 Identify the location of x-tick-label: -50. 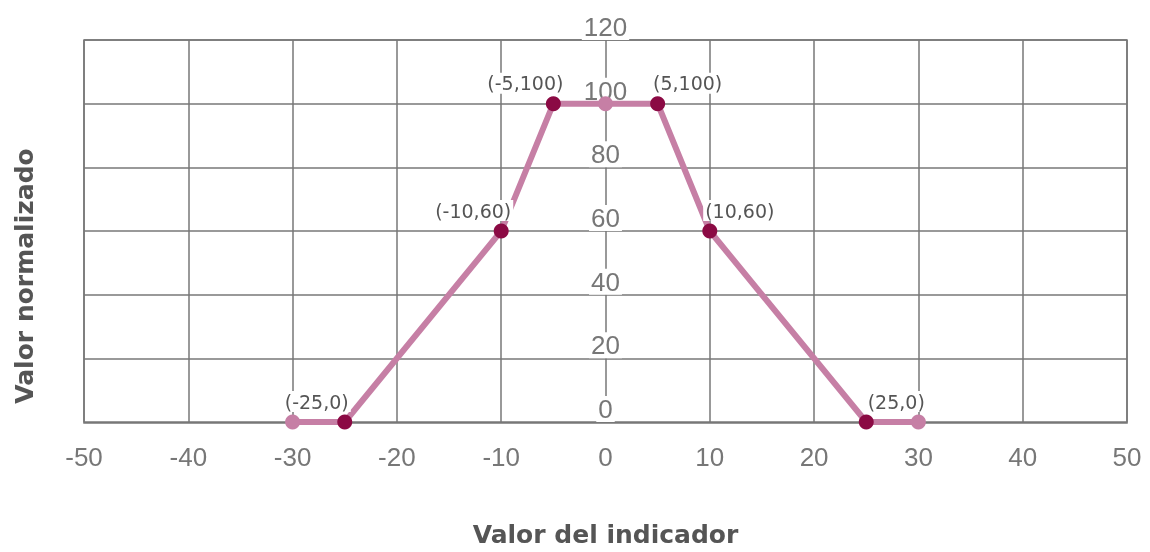
(84, 457).